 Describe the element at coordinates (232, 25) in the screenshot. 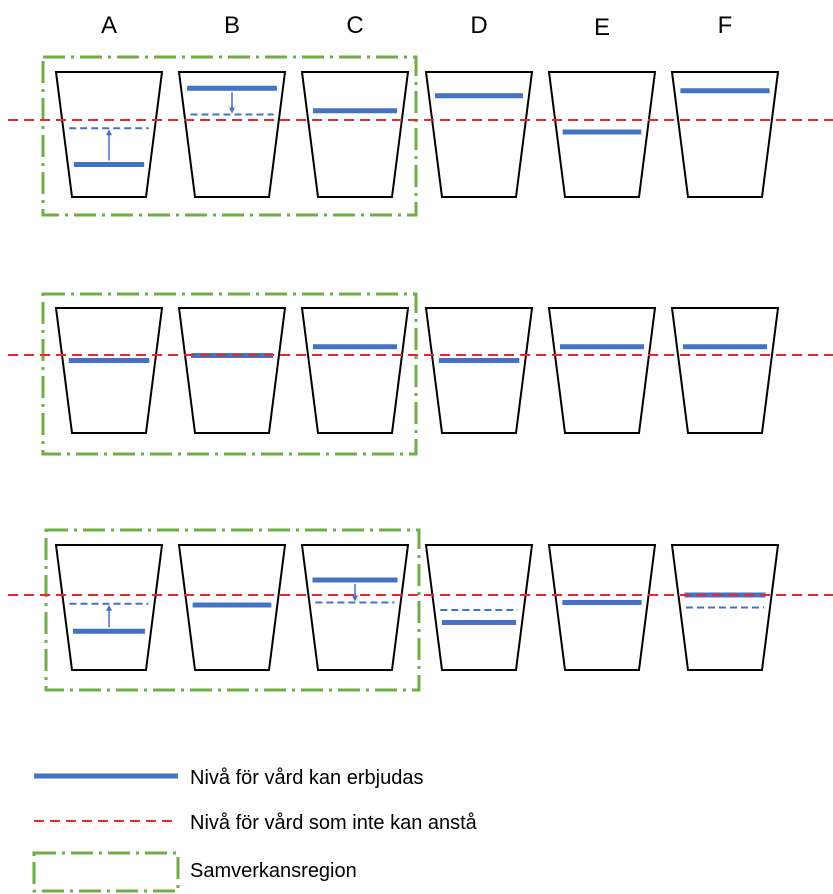

I see `column-label-b: B` at that location.